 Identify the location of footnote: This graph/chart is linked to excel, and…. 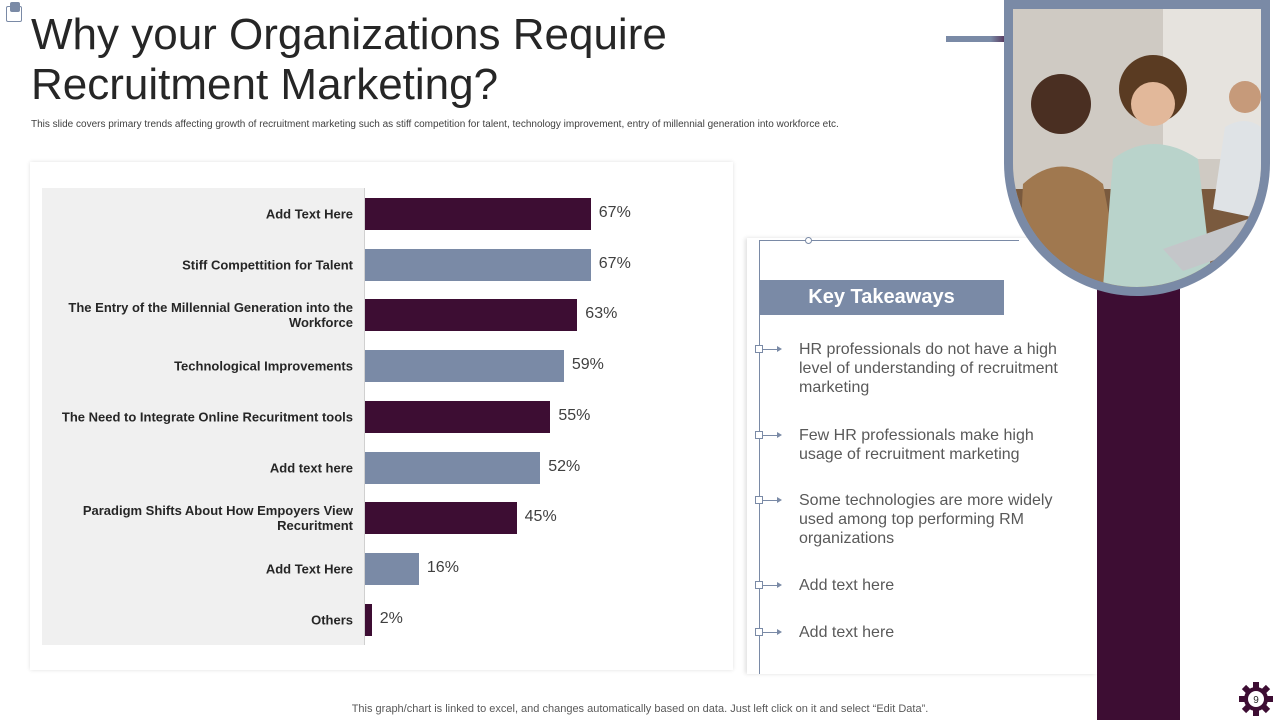
(640, 709).